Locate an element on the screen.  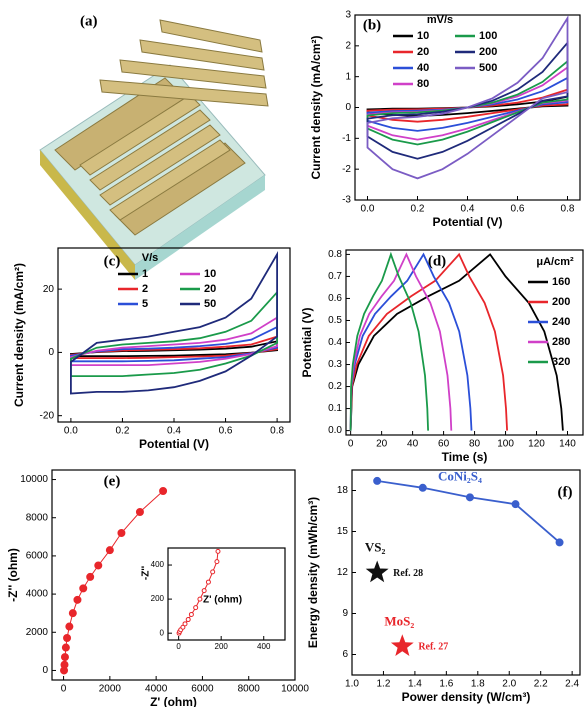
x-tick-label: 2.4 is located at coordinates (572, 684).